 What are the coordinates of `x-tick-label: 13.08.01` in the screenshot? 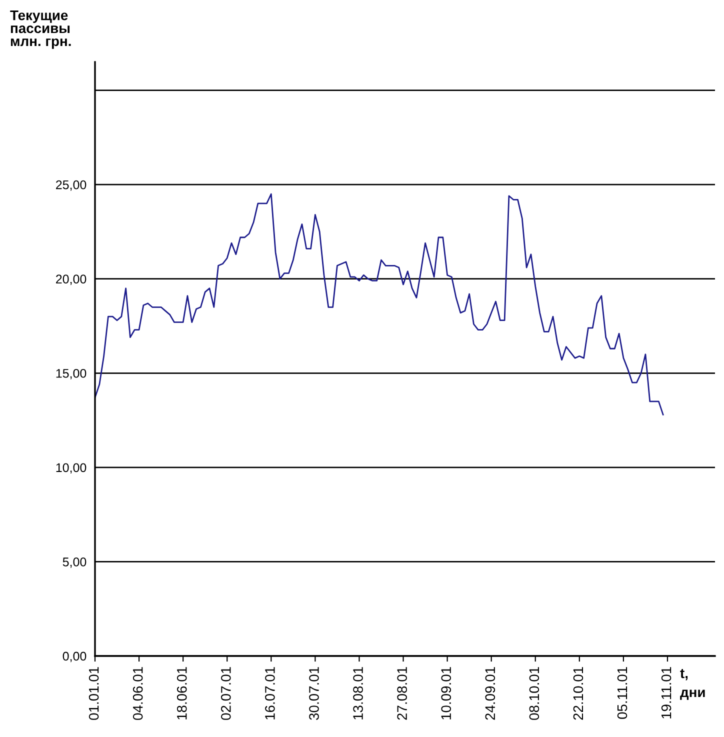 It's located at (358, 693).